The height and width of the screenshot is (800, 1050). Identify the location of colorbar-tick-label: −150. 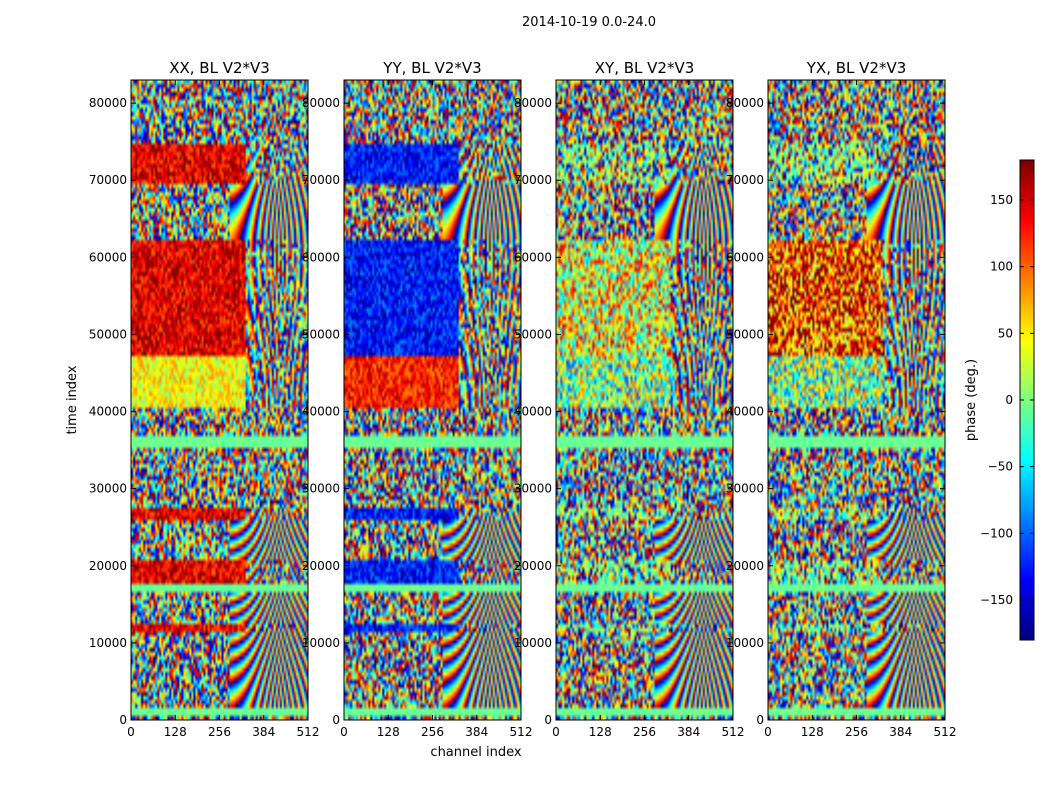
(996, 600).